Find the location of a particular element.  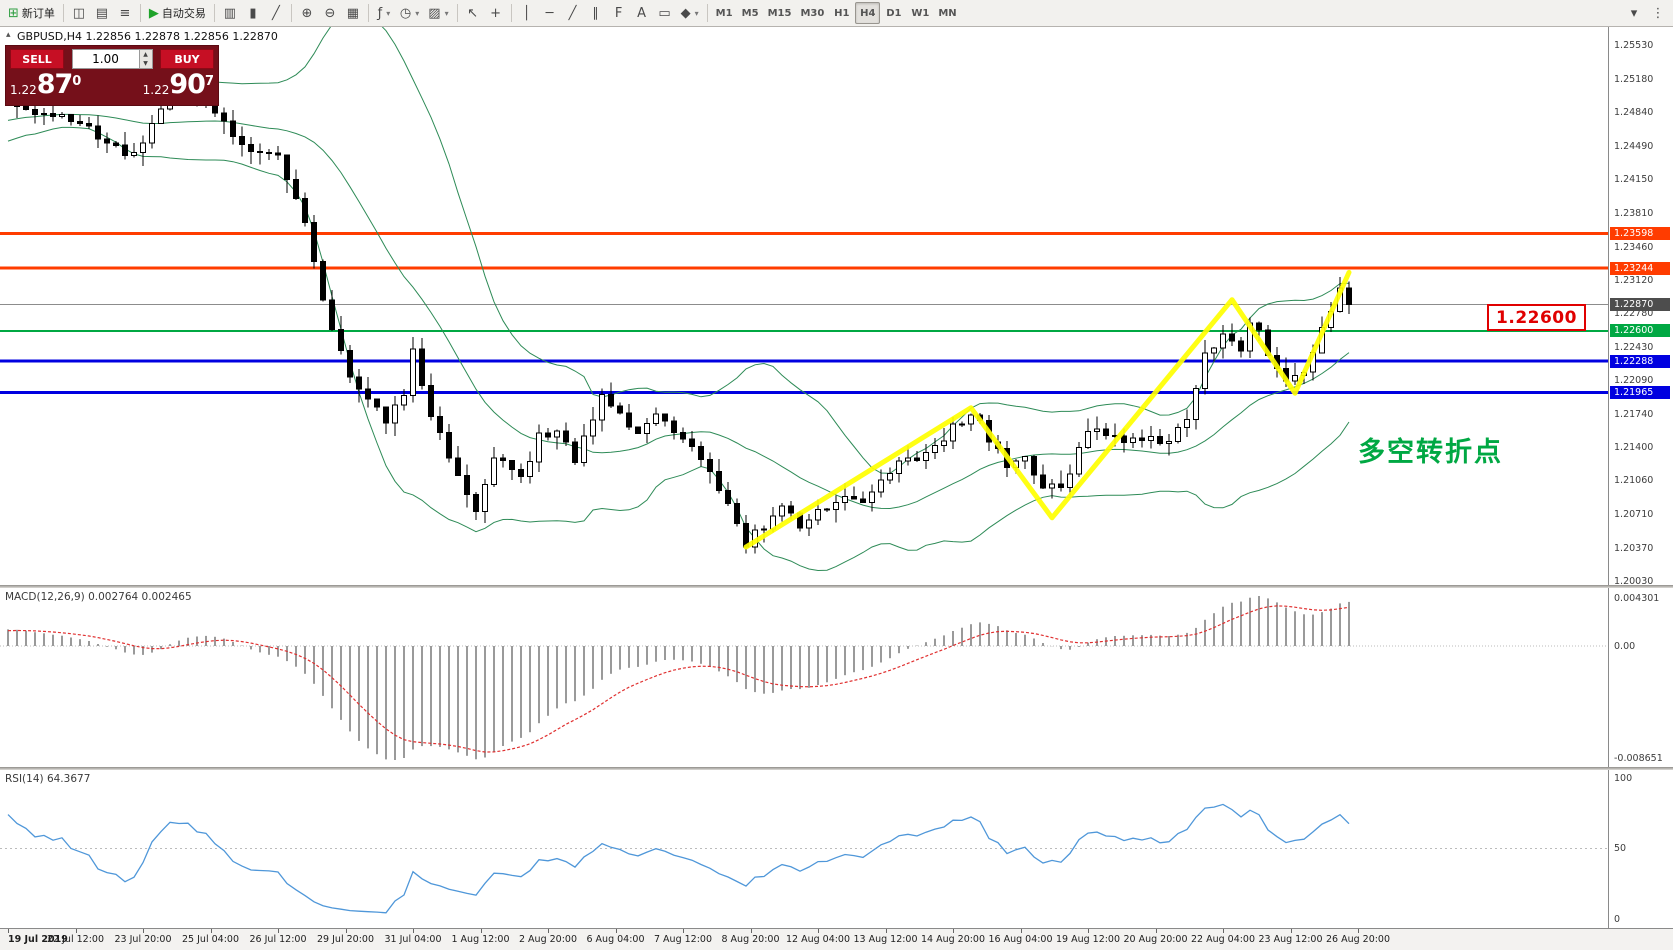

candlestick-chart-icon: ▮ is located at coordinates (253, 13).